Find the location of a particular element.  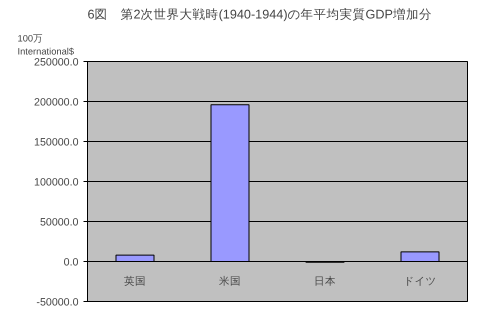

y-tick-label: 50000.0 is located at coordinates (59, 222).